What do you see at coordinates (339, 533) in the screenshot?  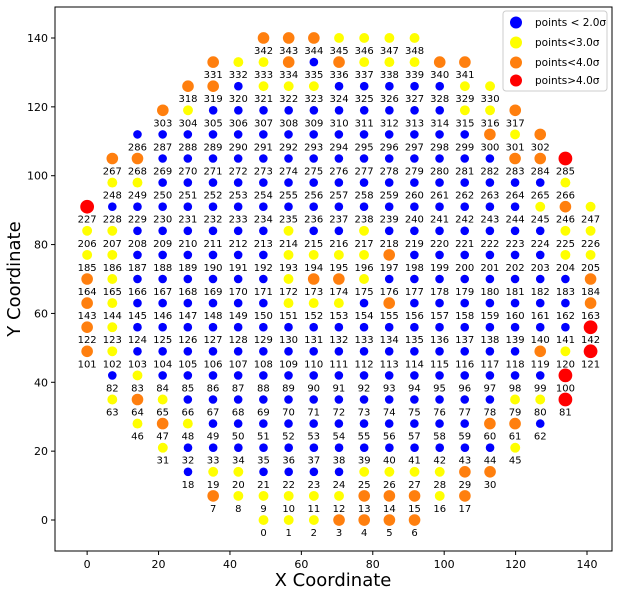 I see `point-label-3: 3` at bounding box center [339, 533].